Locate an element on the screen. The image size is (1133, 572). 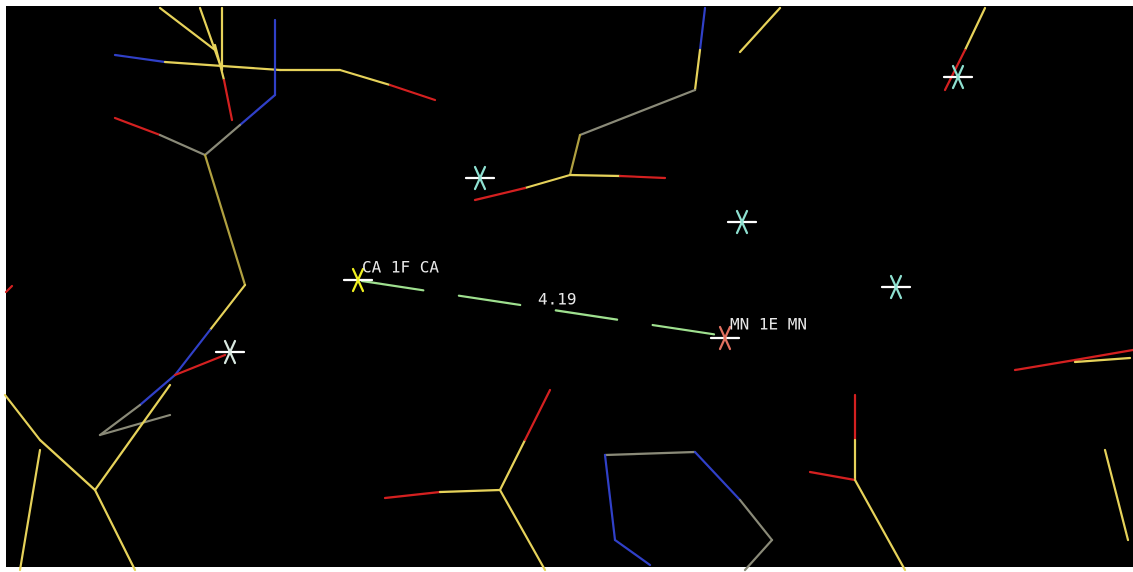
atom-label: MN 1E MN is located at coordinates (768, 324).